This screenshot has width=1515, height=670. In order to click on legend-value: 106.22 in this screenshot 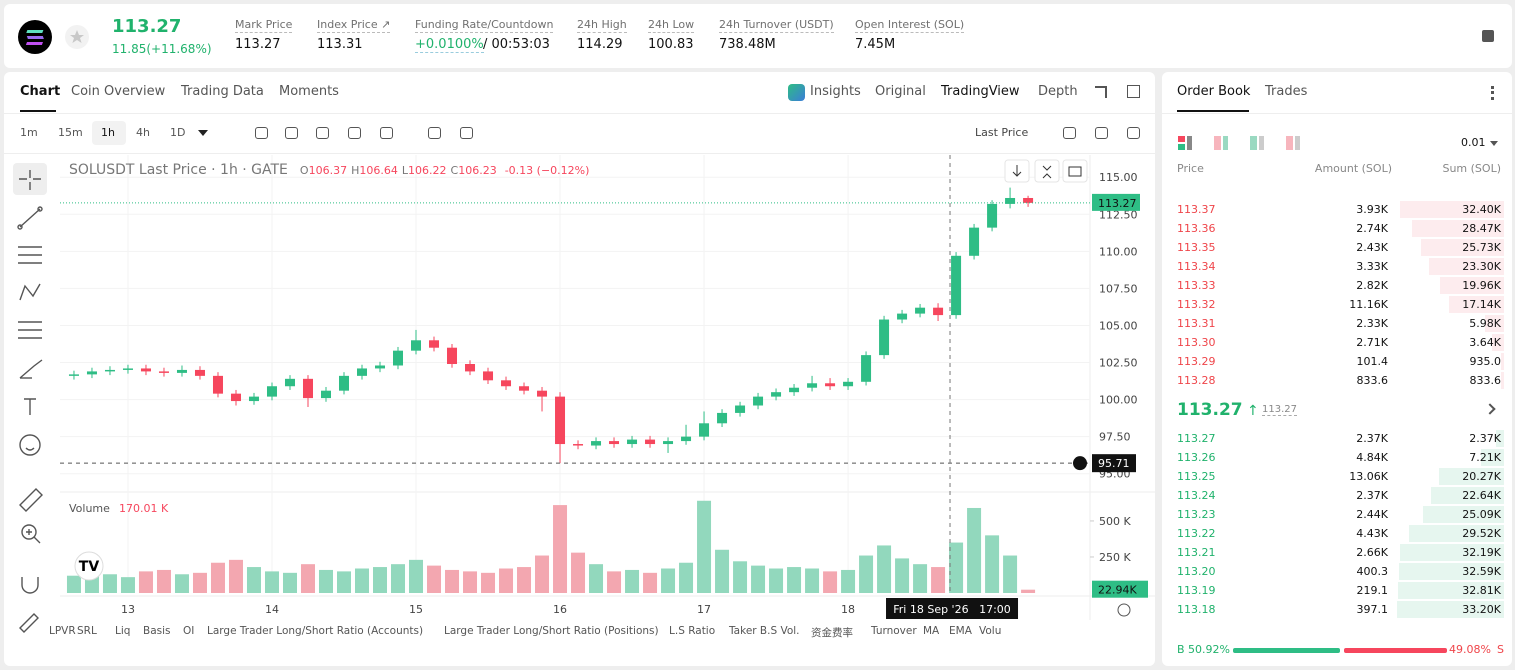, I will do `click(427, 170)`.